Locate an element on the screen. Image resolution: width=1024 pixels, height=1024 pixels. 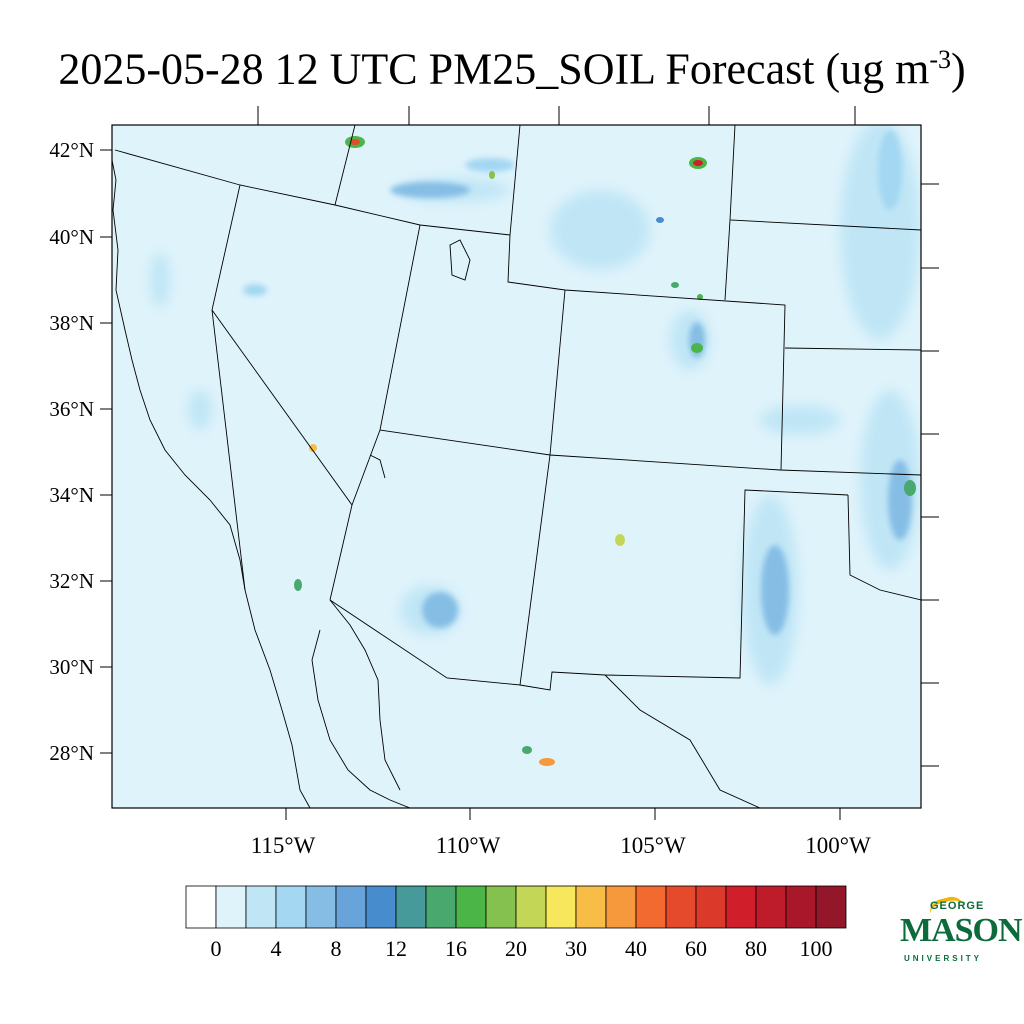
colorbar-label: 0 is located at coordinates (216, 948).